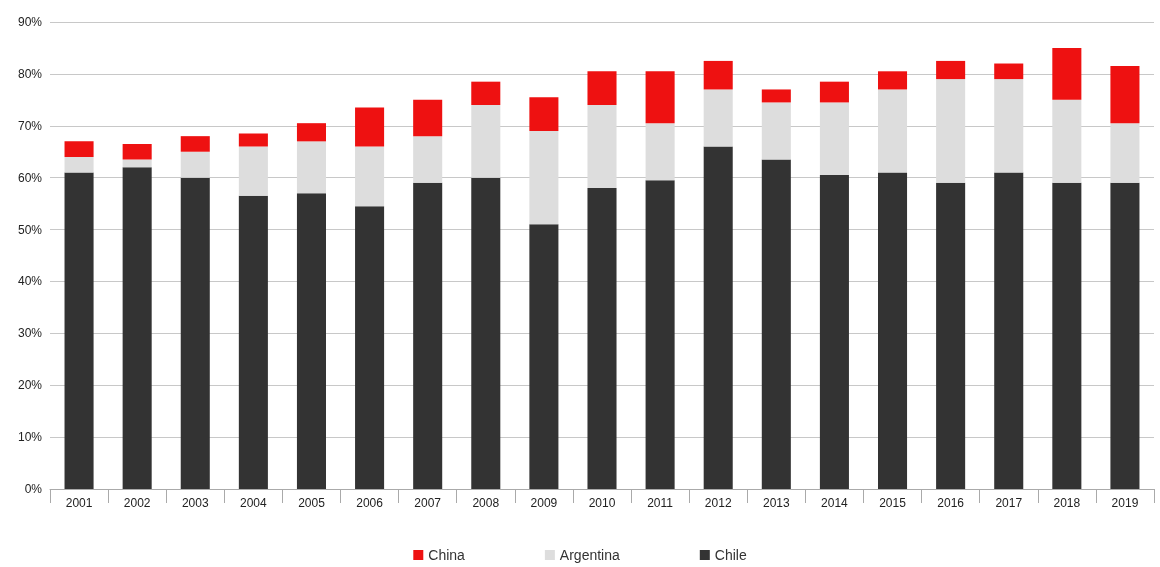 The height and width of the screenshot is (567, 1160). What do you see at coordinates (428, 503) in the screenshot?
I see `x-tick-label: 2007` at bounding box center [428, 503].